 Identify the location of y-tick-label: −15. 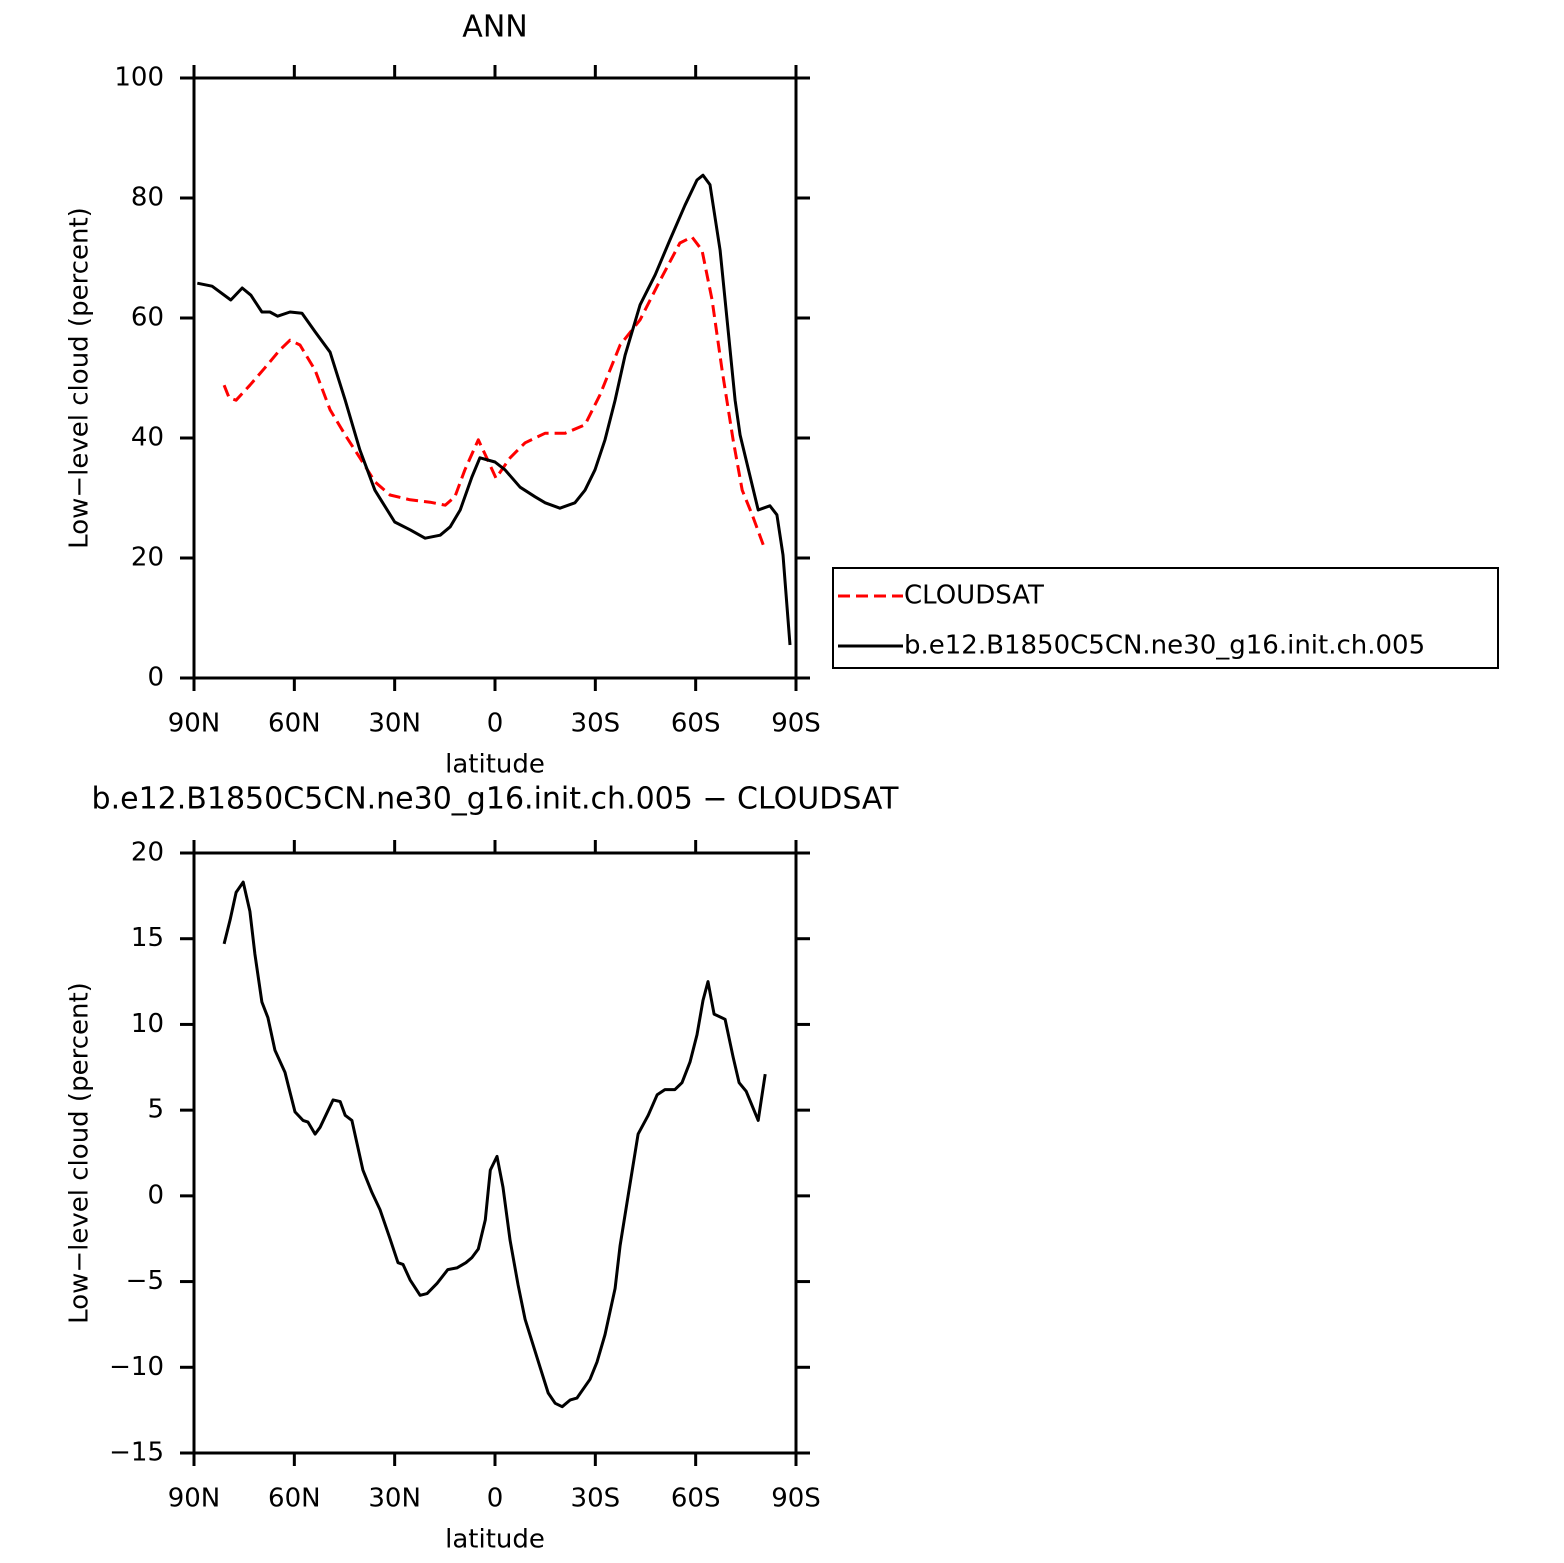
(136, 1453).